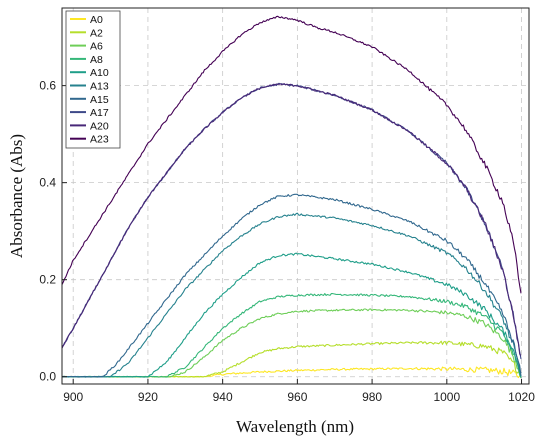  What do you see at coordinates (47, 377) in the screenshot?
I see `y-tick-label: 0.0` at bounding box center [47, 377].